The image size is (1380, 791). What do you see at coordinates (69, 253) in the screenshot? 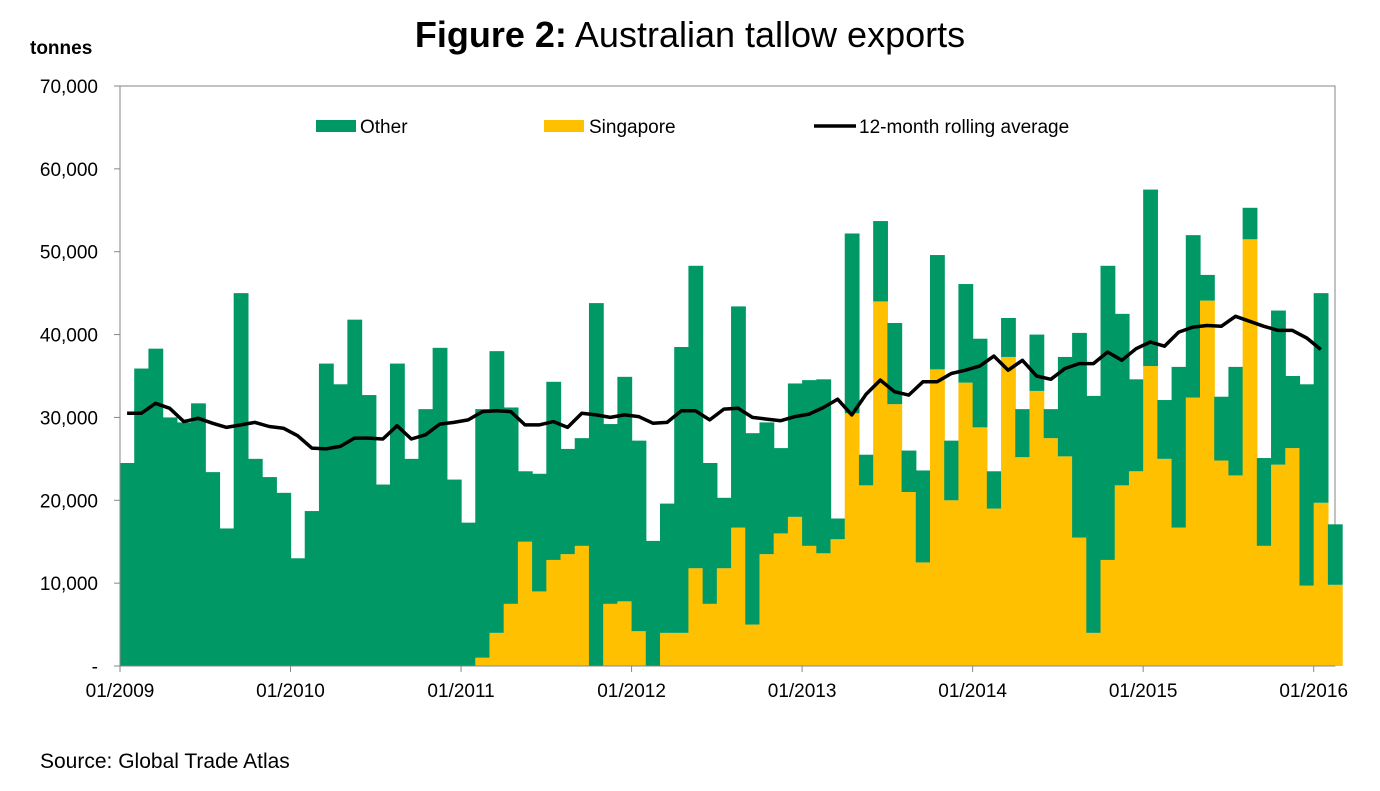
I see `y-tick-label: 50,000` at bounding box center [69, 253].